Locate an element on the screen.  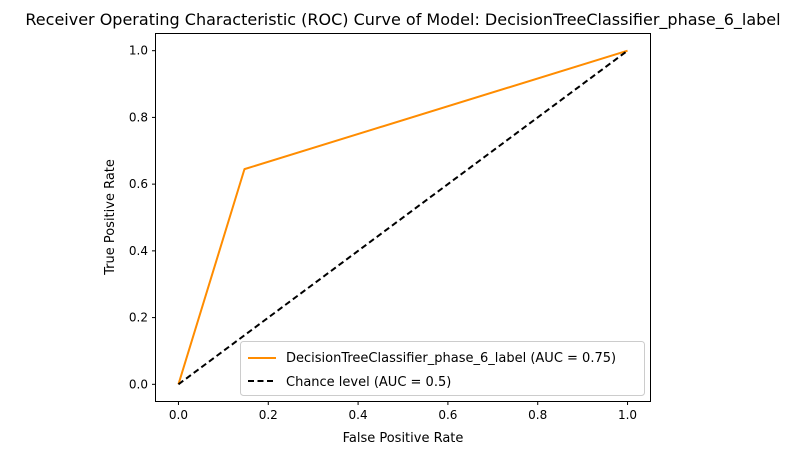
y-axis-label: True Positive Rate is located at coordinates (110, 217).